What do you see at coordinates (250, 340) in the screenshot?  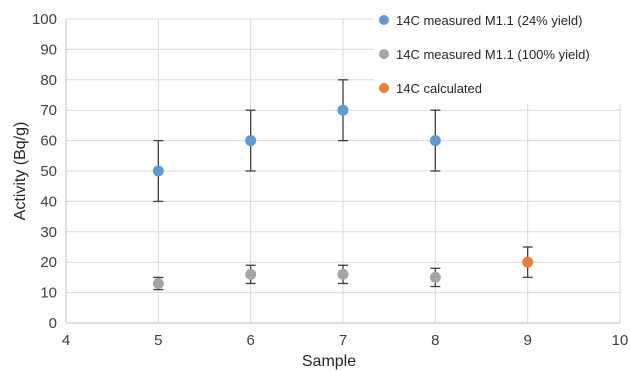 I see `x-tick-label: 6` at bounding box center [250, 340].